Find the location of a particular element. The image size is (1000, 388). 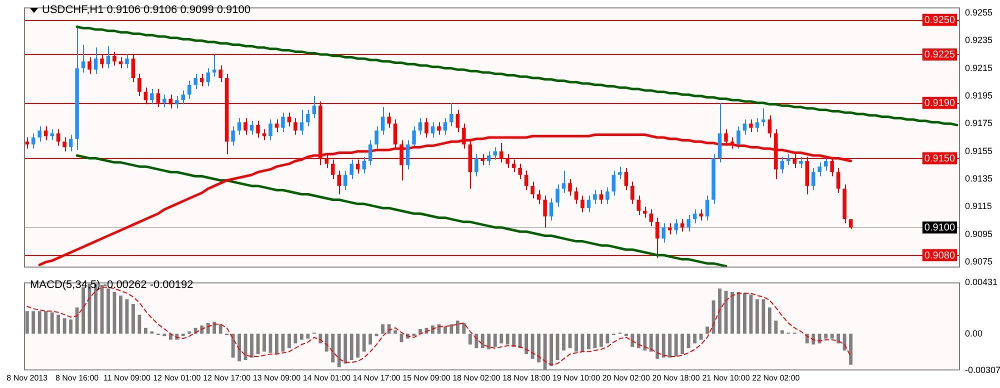

x-tick-label: 13 Nov 09:00 is located at coordinates (277, 377).